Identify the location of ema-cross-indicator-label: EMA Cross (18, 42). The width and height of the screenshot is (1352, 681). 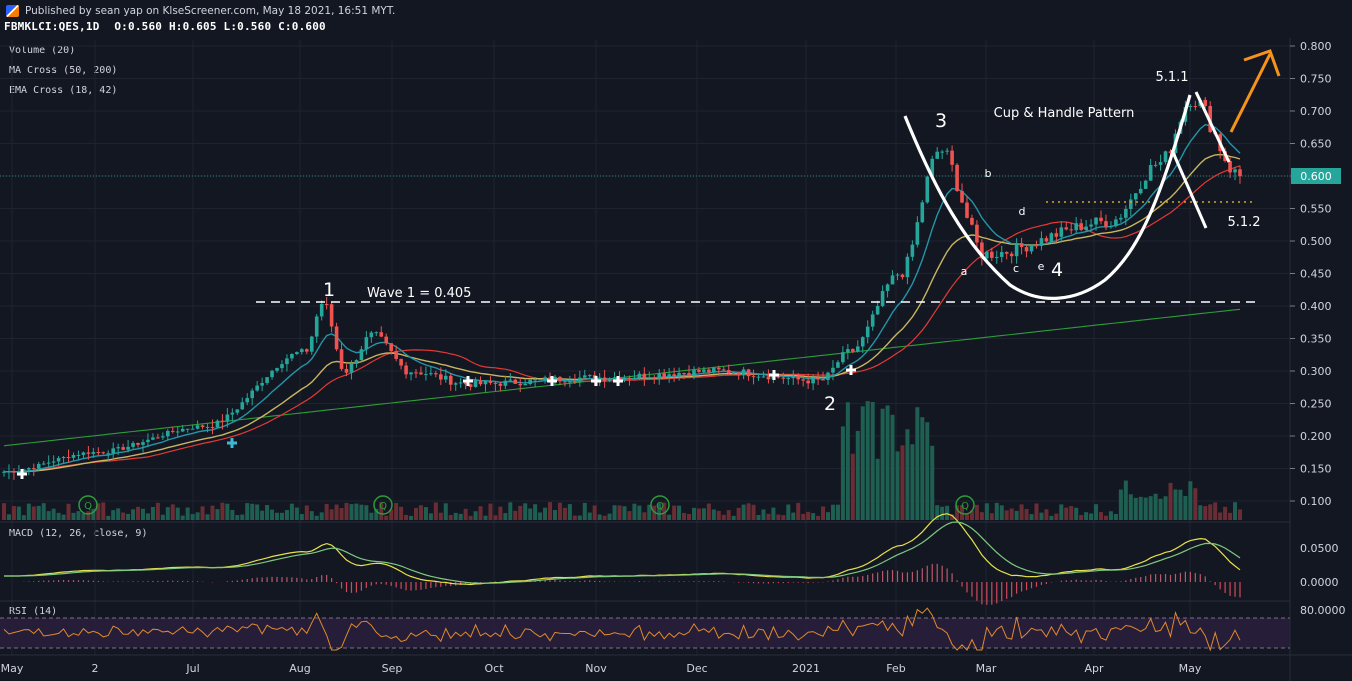
(63, 90).